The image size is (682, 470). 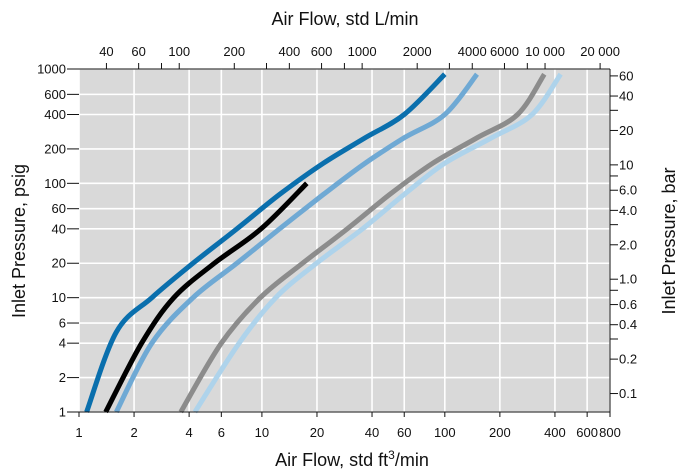 What do you see at coordinates (600, 51) in the screenshot?
I see `top-tick-label-11: 20 000` at bounding box center [600, 51].